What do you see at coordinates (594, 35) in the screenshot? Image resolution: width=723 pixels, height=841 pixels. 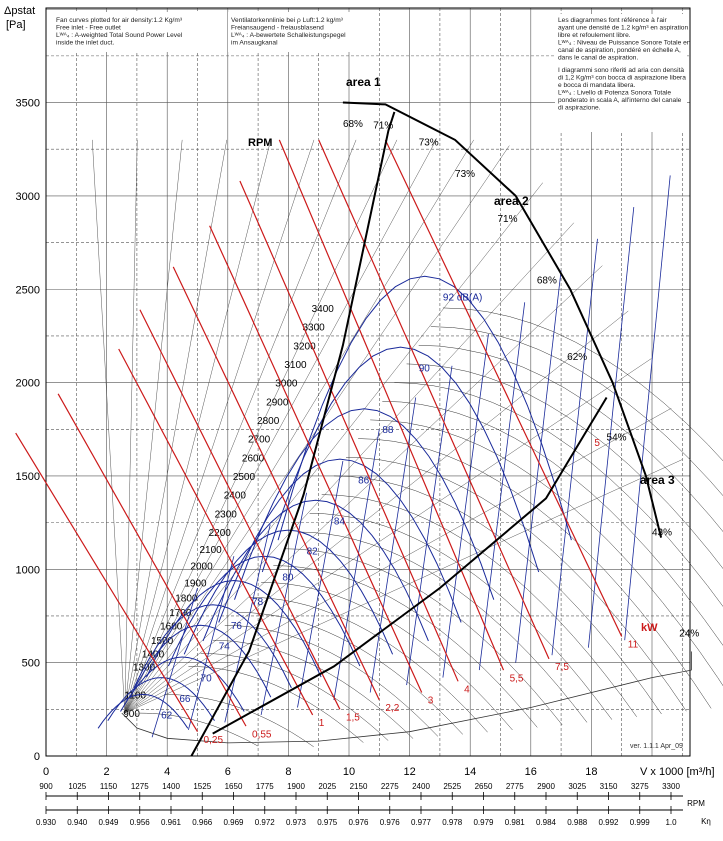 I see `note-fr-line: libre et refoulement libre.` at bounding box center [594, 35].